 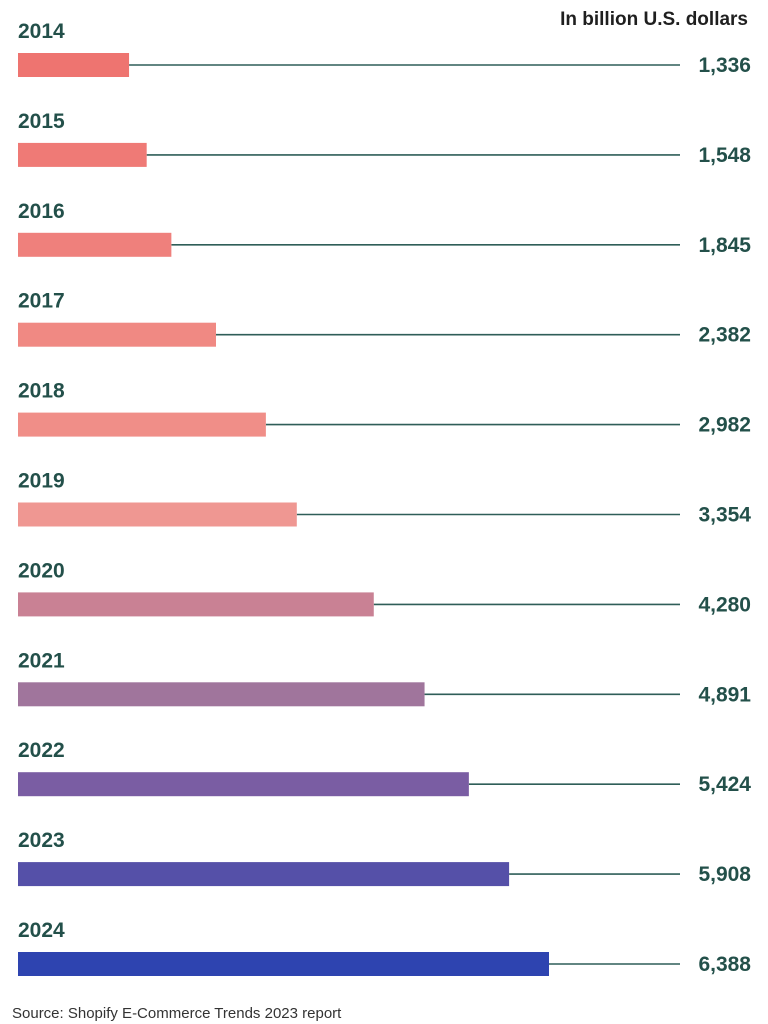 What do you see at coordinates (724, 515) in the screenshot?
I see `value-label: 3,354` at bounding box center [724, 515].